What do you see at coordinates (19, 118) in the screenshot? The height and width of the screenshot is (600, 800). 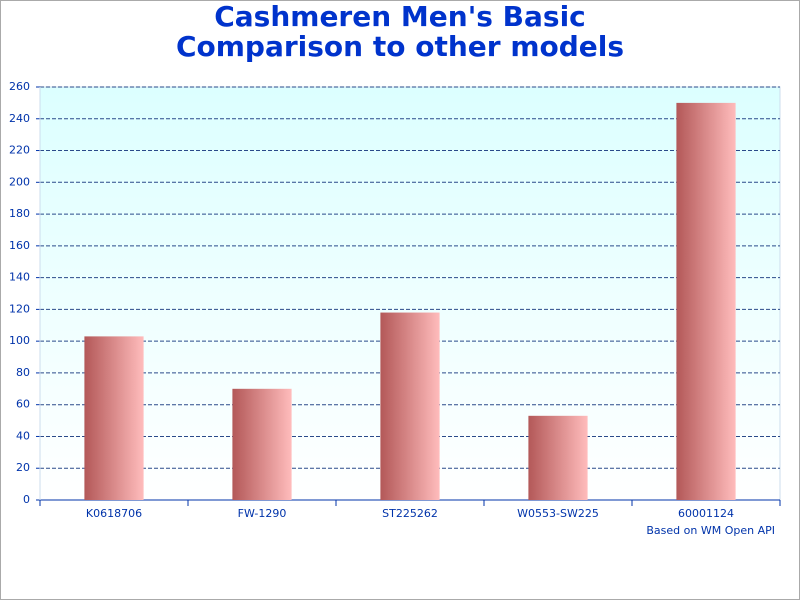 I see `y-tick-label: 240` at bounding box center [19, 118].